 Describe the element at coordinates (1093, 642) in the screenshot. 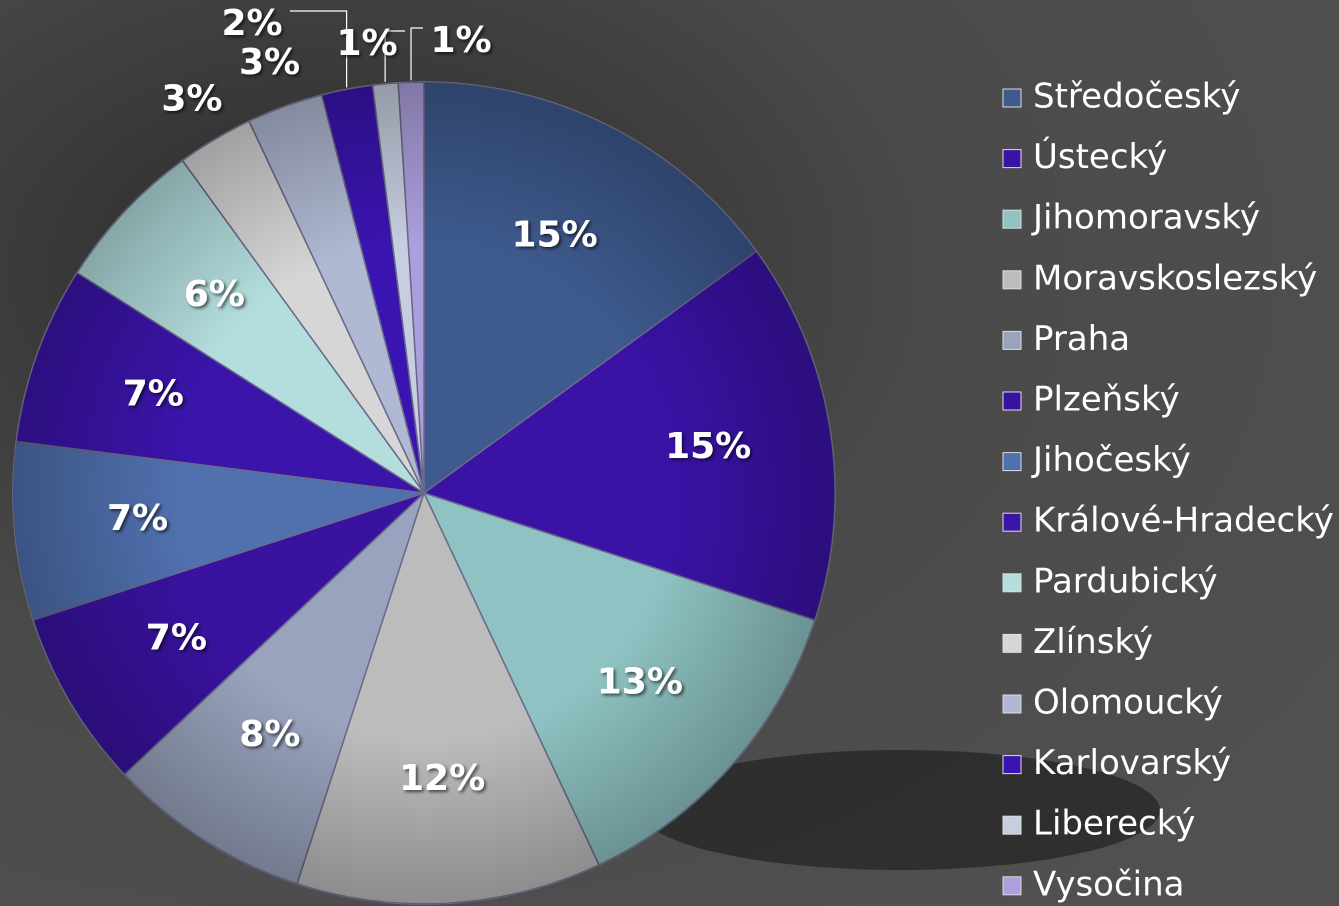

I see `legend-label: Zlínský` at that location.